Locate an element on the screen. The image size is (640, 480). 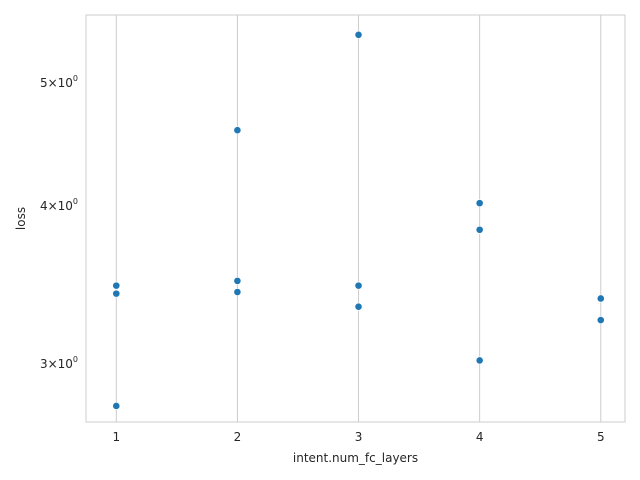
x-axis-ticks: 1 2 3 4 5 is located at coordinates (358, 437).